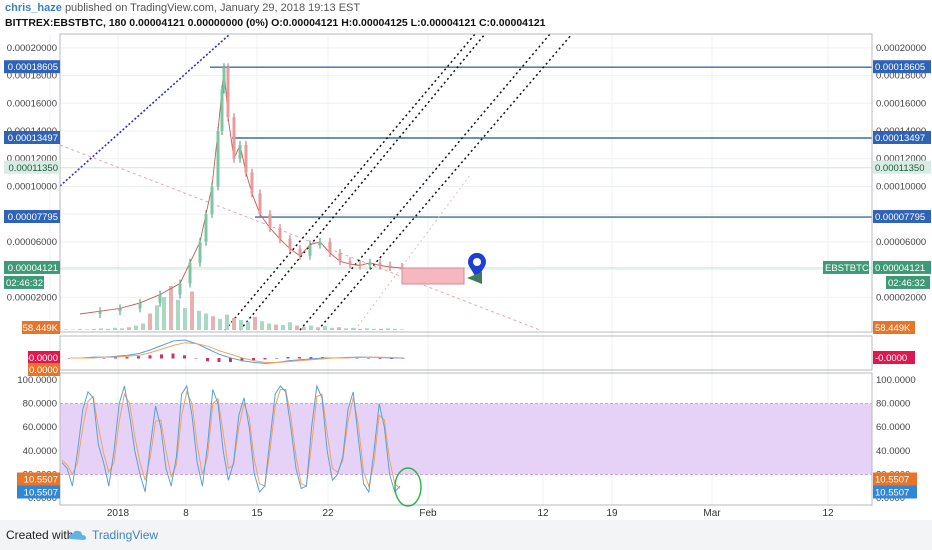 The image size is (932, 550). I want to click on left-last-price-label-bg, so click(32, 267).